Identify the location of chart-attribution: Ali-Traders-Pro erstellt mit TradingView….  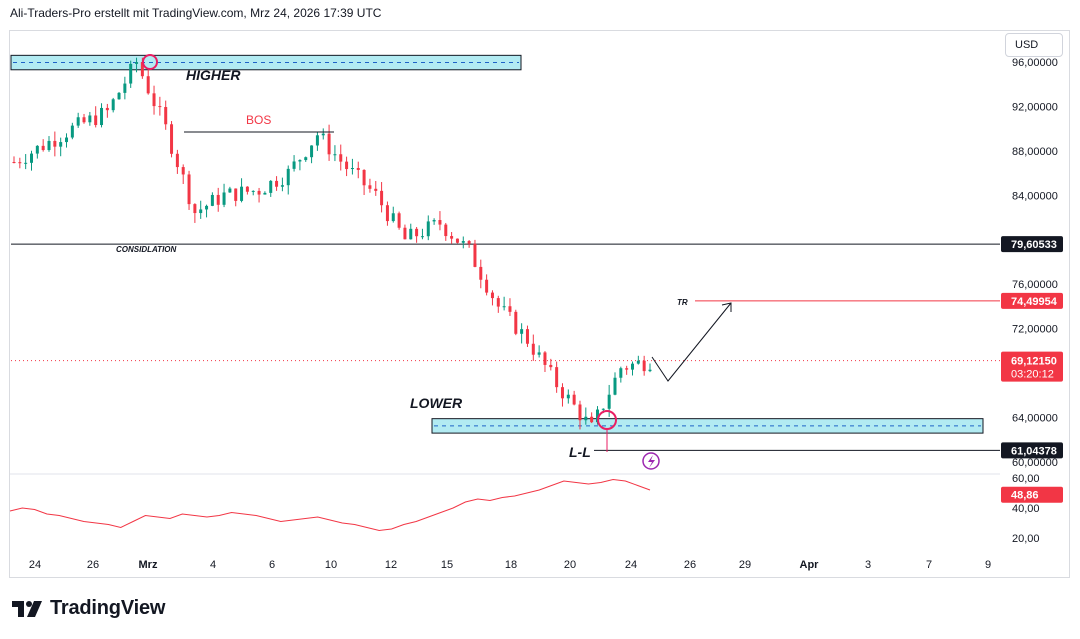
(196, 13).